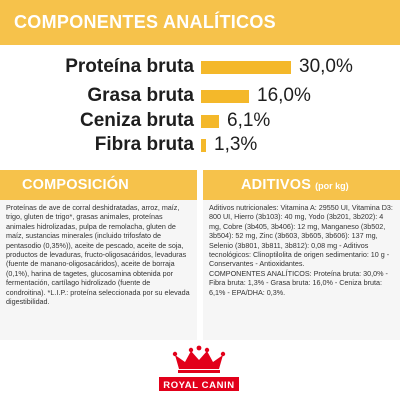 This screenshot has height=404, width=400. What do you see at coordinates (276, 185) in the screenshot?
I see `additives-title: ADITIVOS` at bounding box center [276, 185].